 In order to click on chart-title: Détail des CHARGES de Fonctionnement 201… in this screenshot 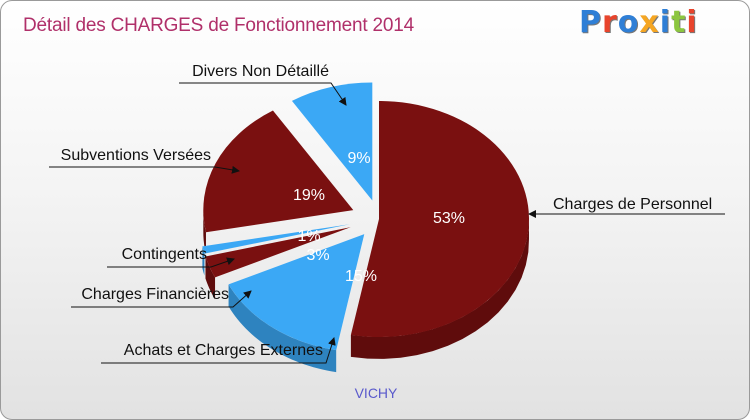, I will do `click(219, 25)`.